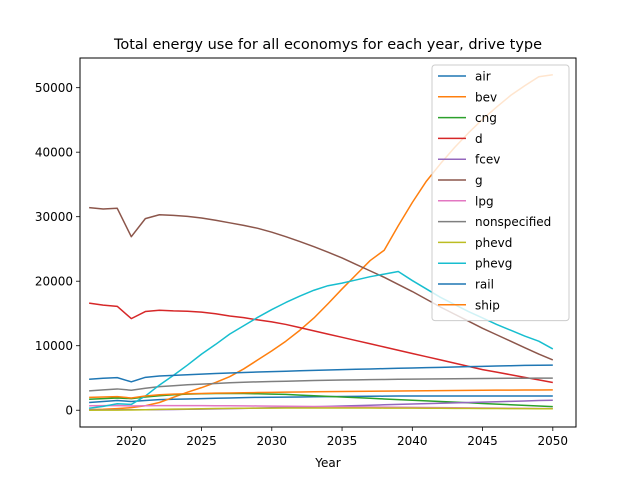 Image resolution: width=640 pixels, height=480 pixels. I want to click on x-tick-label: 2035, so click(342, 441).